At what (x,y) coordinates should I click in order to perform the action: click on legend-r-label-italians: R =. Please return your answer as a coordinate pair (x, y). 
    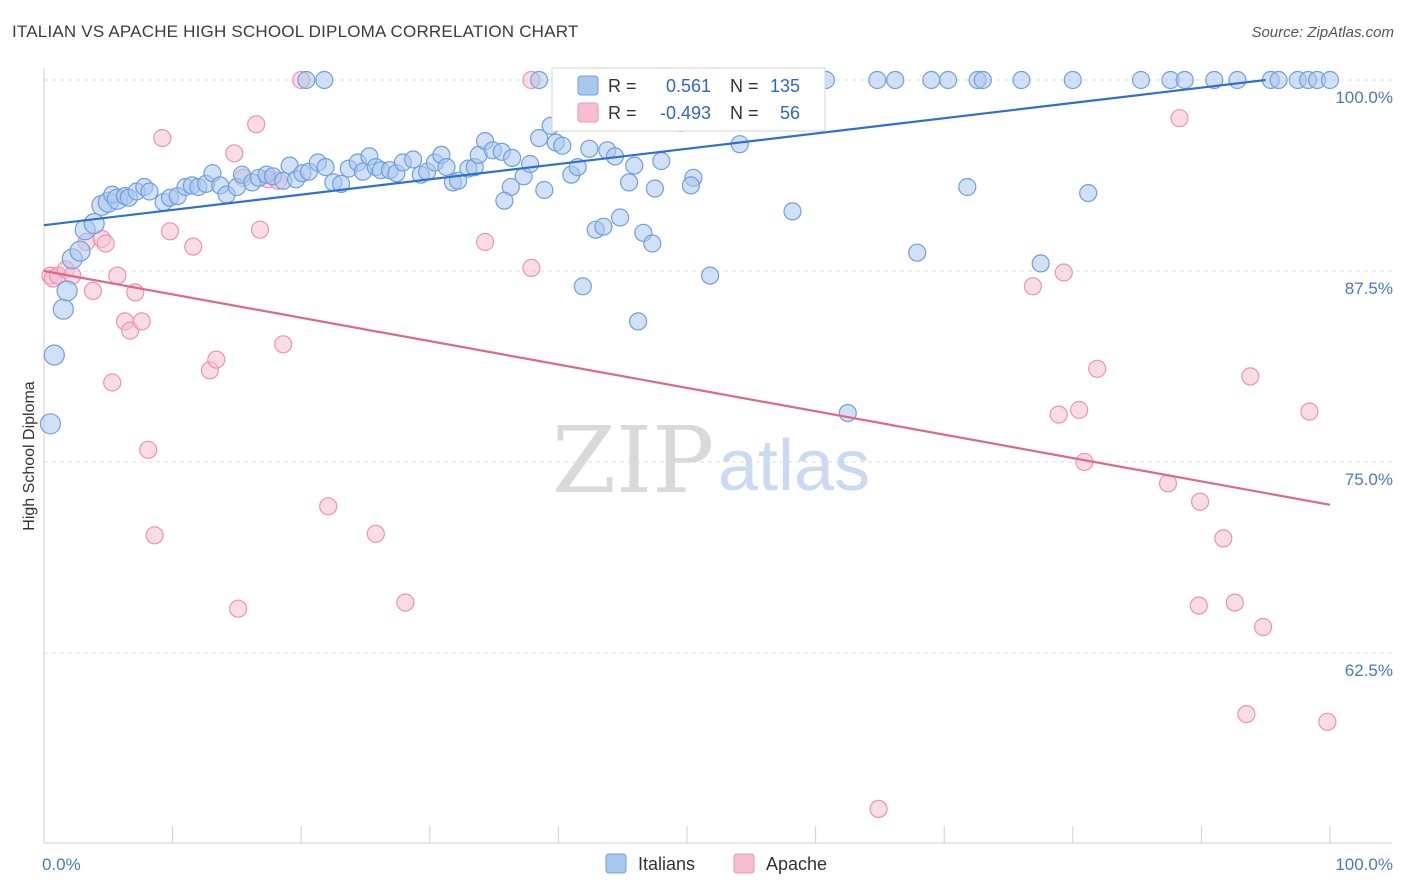
    Looking at the image, I should click on (622, 86).